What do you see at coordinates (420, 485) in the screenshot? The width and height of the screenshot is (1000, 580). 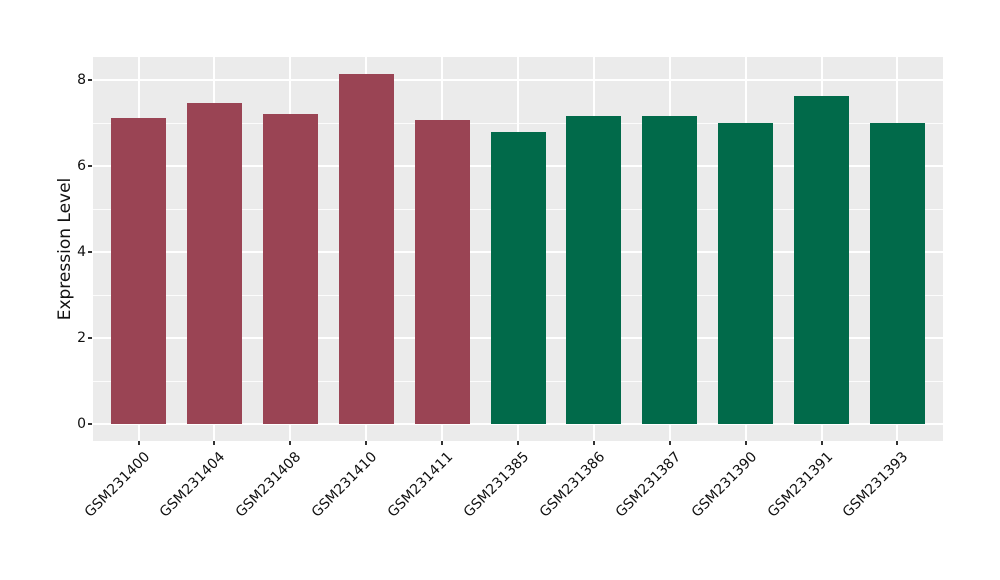 I see `x-tick-label: GSM231411` at bounding box center [420, 485].